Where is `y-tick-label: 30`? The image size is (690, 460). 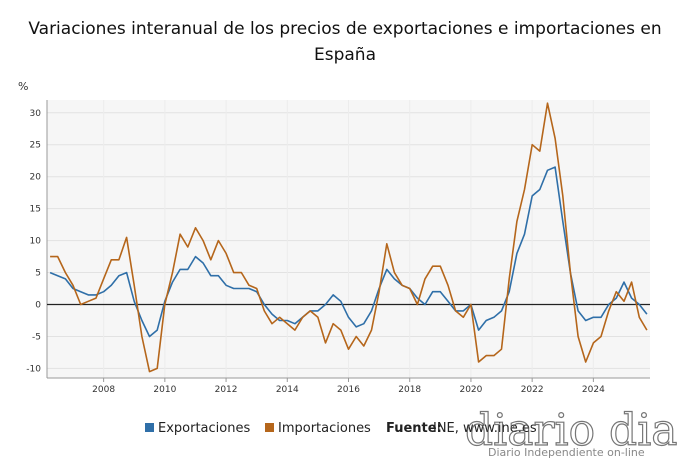
y-tick-label: 30 is located at coordinates (36, 114).